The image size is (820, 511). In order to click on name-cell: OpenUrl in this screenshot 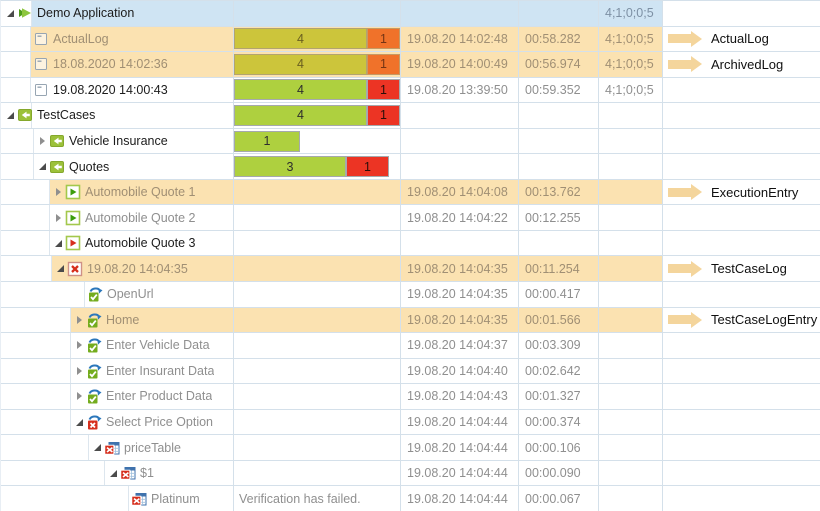, I will do `click(117, 294)`.